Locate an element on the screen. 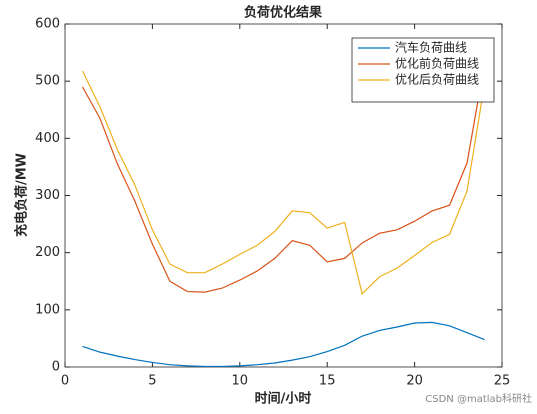 The height and width of the screenshot is (414, 537). legend-label: 汽车负荷曲线 is located at coordinates (431, 47).